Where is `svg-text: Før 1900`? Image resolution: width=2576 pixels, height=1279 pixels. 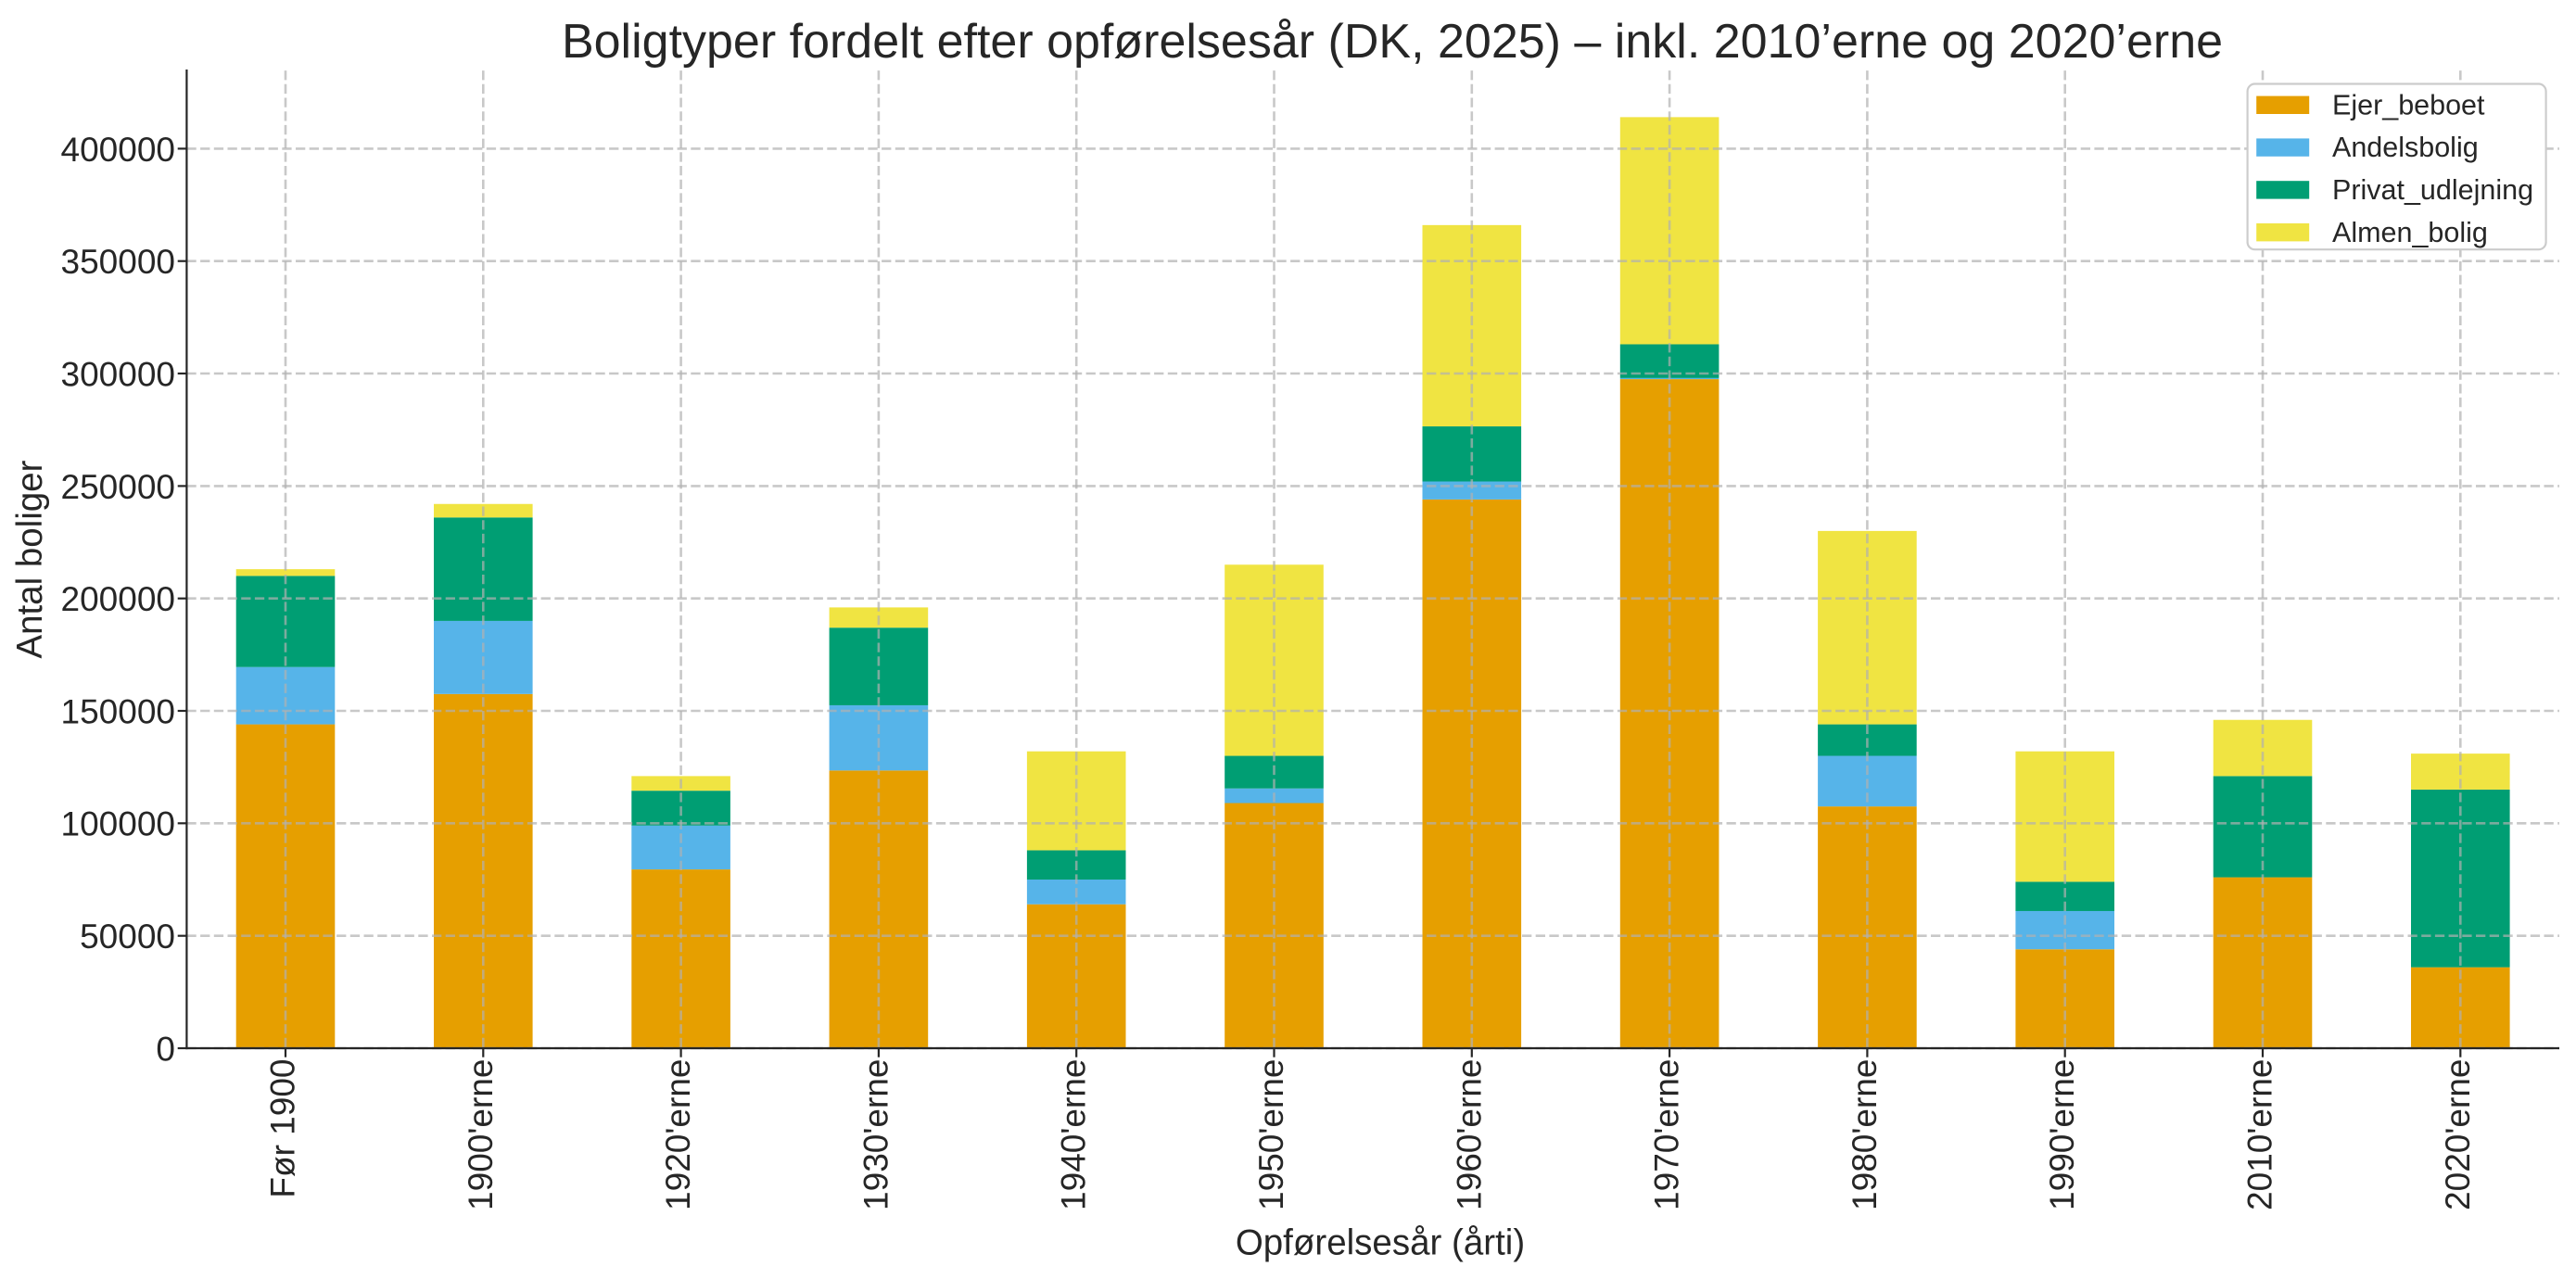 svg-text: Før 1900 is located at coordinates (283, 1128).